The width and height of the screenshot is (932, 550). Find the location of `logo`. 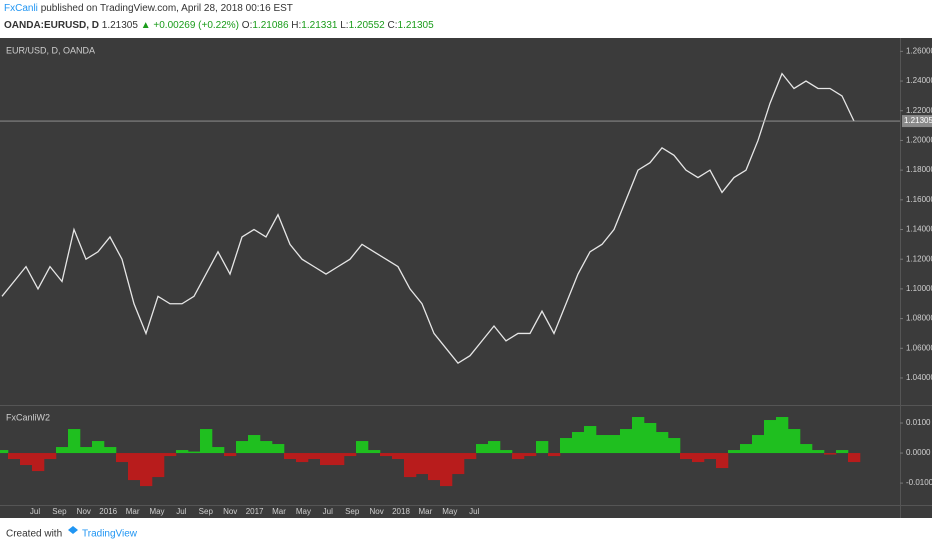

logo is located at coordinates (73, 530).